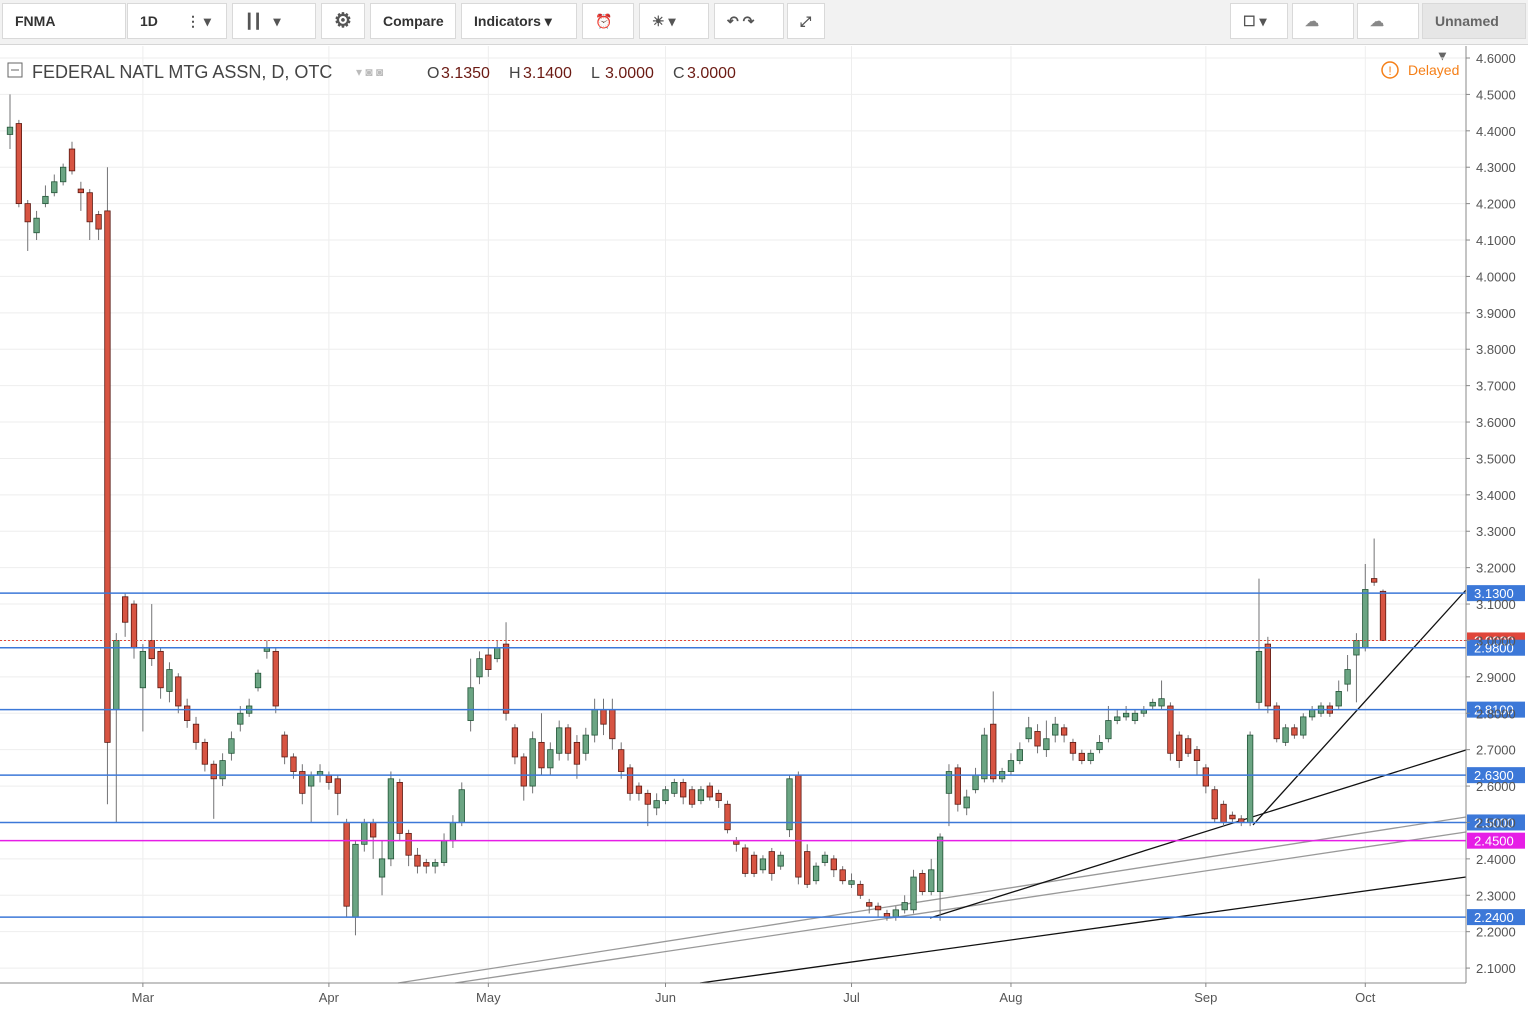 Image resolution: width=1528 pixels, height=1012 pixels. I want to click on x-tick-label: Sep, so click(1205, 997).